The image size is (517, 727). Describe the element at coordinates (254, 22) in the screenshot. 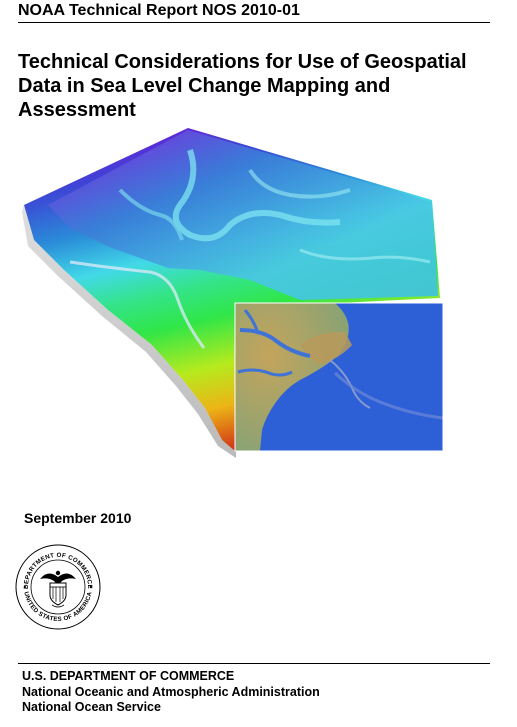

I see `top-rule` at that location.